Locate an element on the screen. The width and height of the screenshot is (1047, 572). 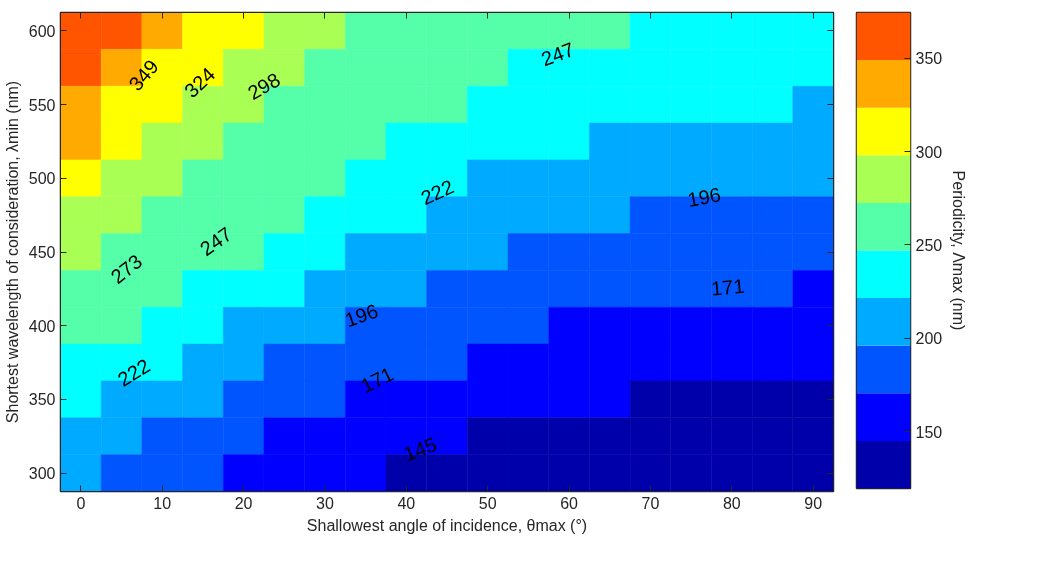
x-tick-label: 40 is located at coordinates (406, 503).